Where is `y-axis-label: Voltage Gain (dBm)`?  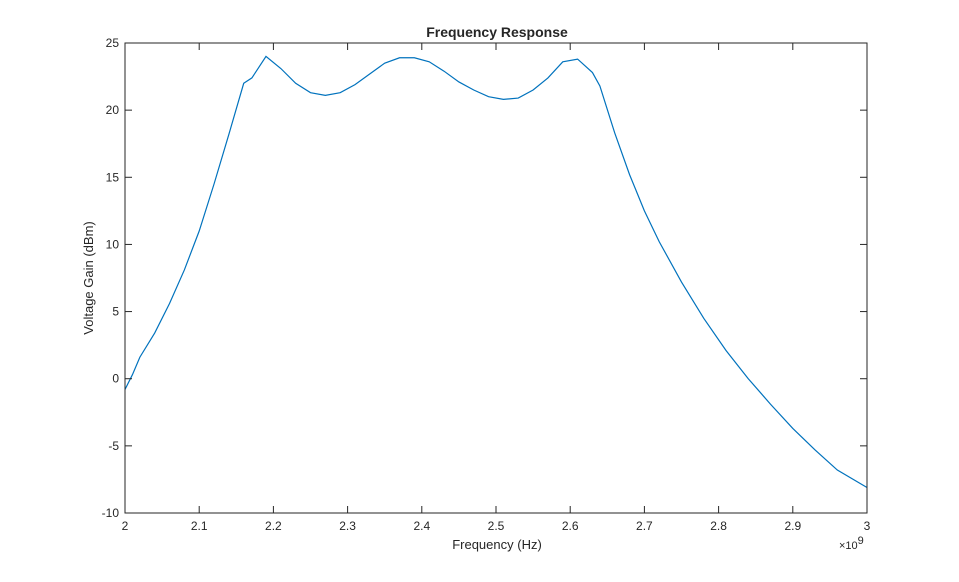 y-axis-label: Voltage Gain (dBm) is located at coordinates (88, 277).